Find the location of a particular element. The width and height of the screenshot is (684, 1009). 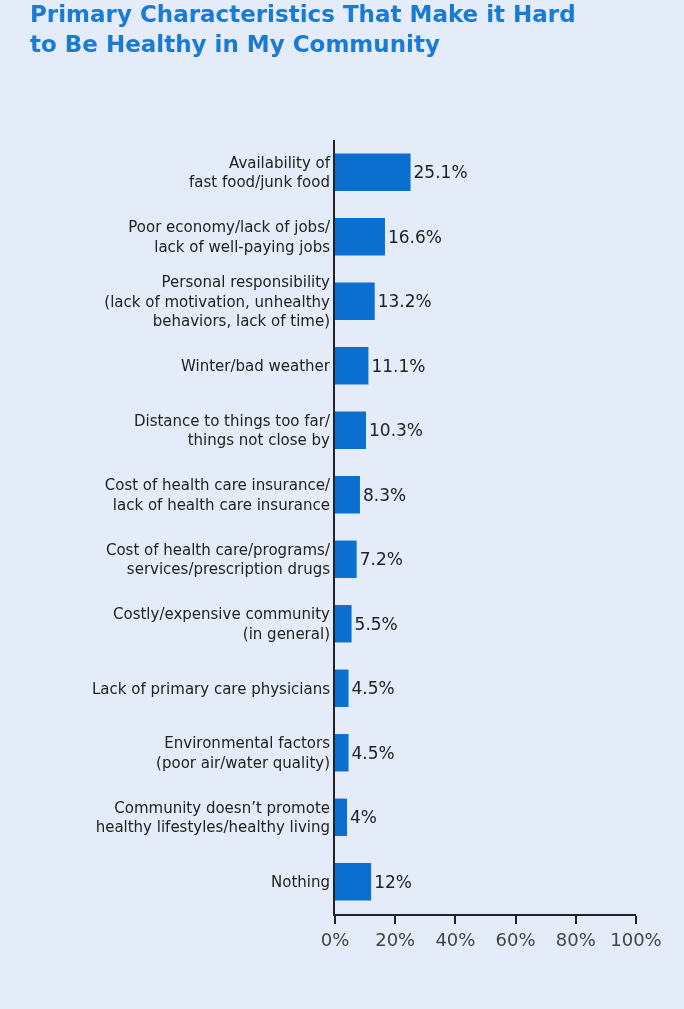

x-tick-label: 20% is located at coordinates (395, 939).